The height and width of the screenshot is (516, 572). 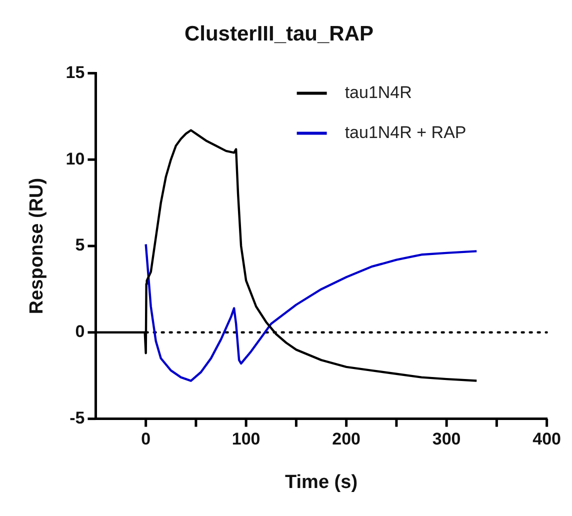 I want to click on y-axis-title: Response (RU), so click(x=37, y=246).